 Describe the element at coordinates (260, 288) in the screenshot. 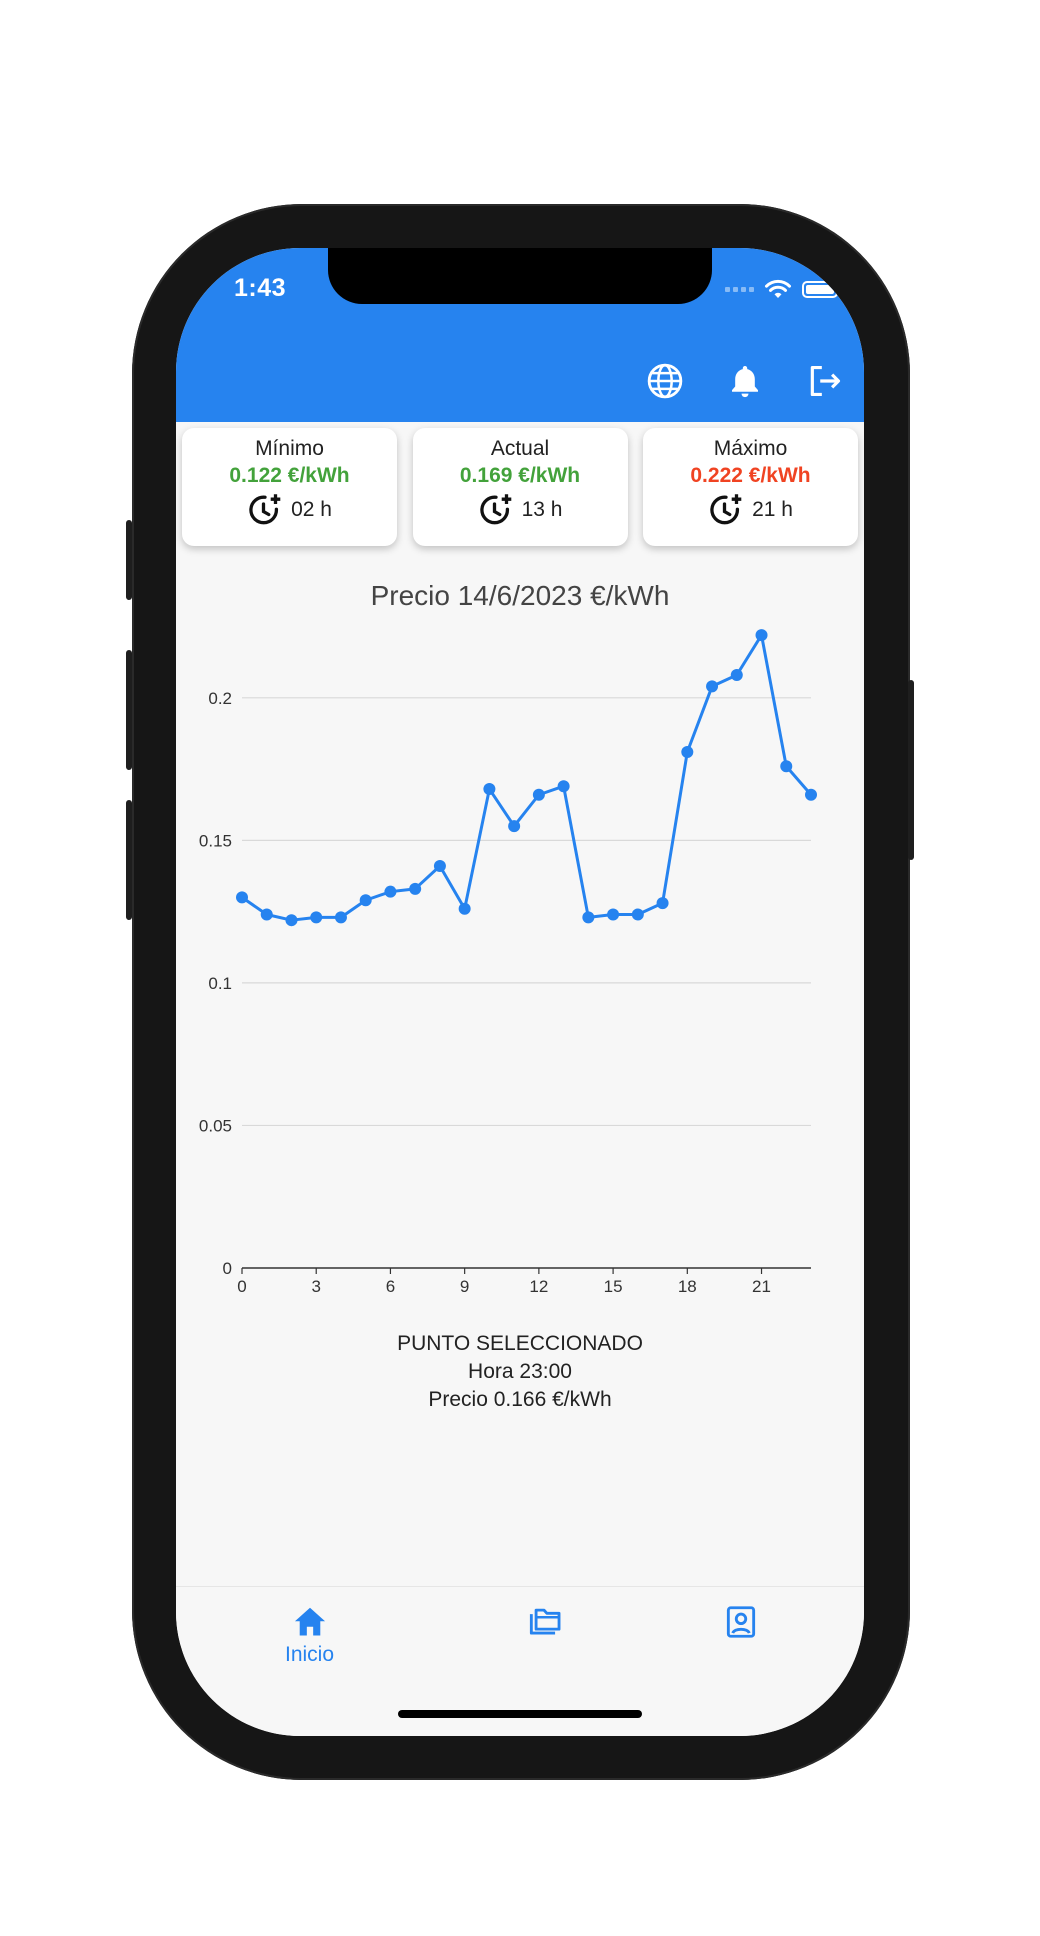

I see `status-time: 1:43` at that location.